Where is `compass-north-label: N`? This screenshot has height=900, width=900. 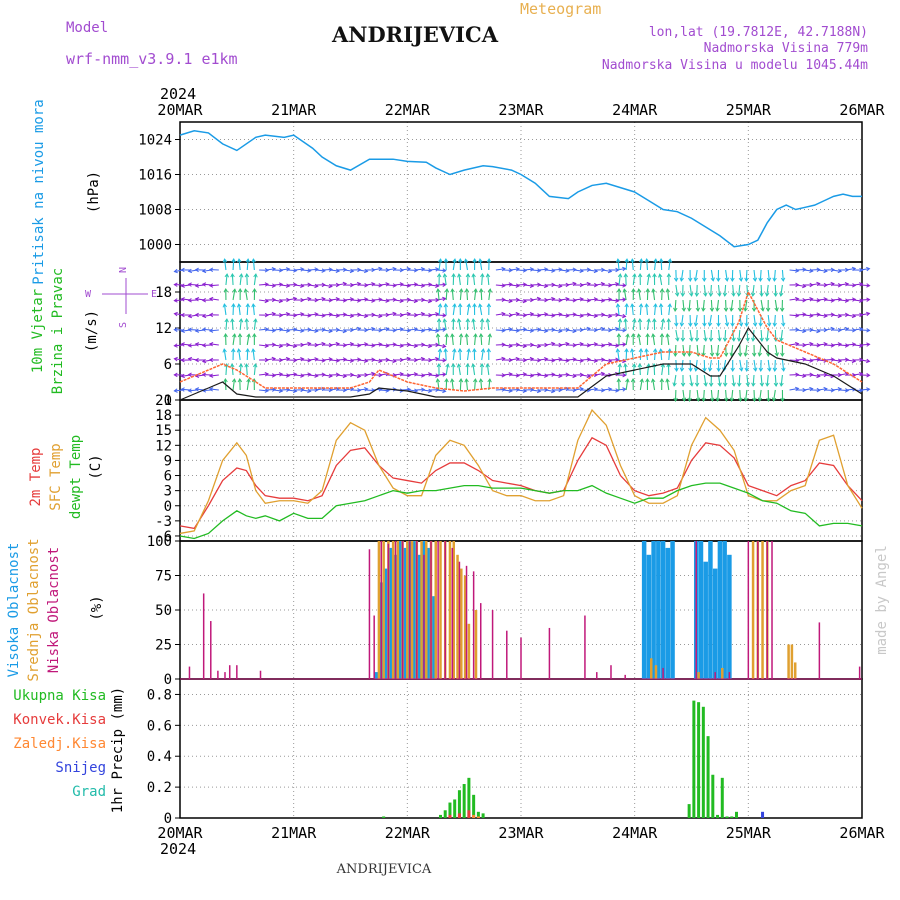
compass-north-label: N is located at coordinates (123, 270).